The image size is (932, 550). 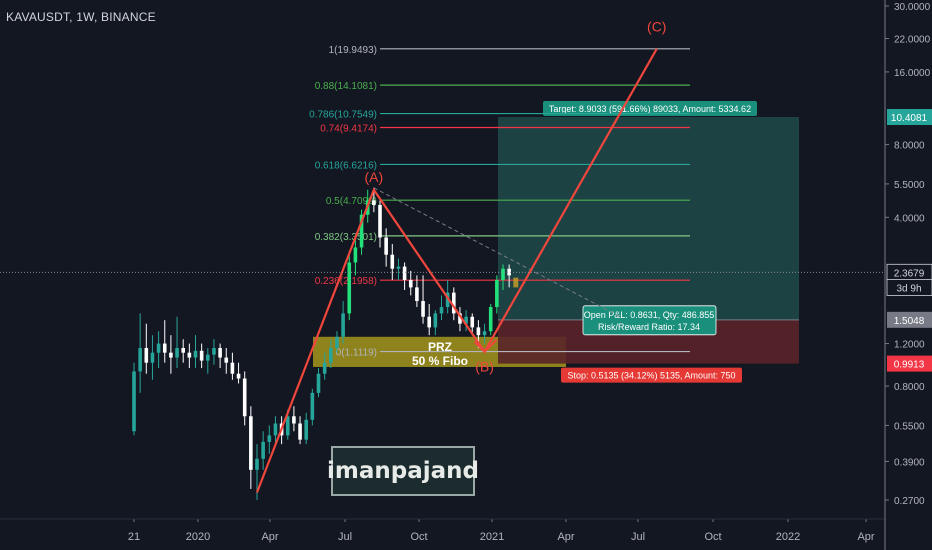 I want to click on price-badge: 0.9913, so click(x=909, y=363).